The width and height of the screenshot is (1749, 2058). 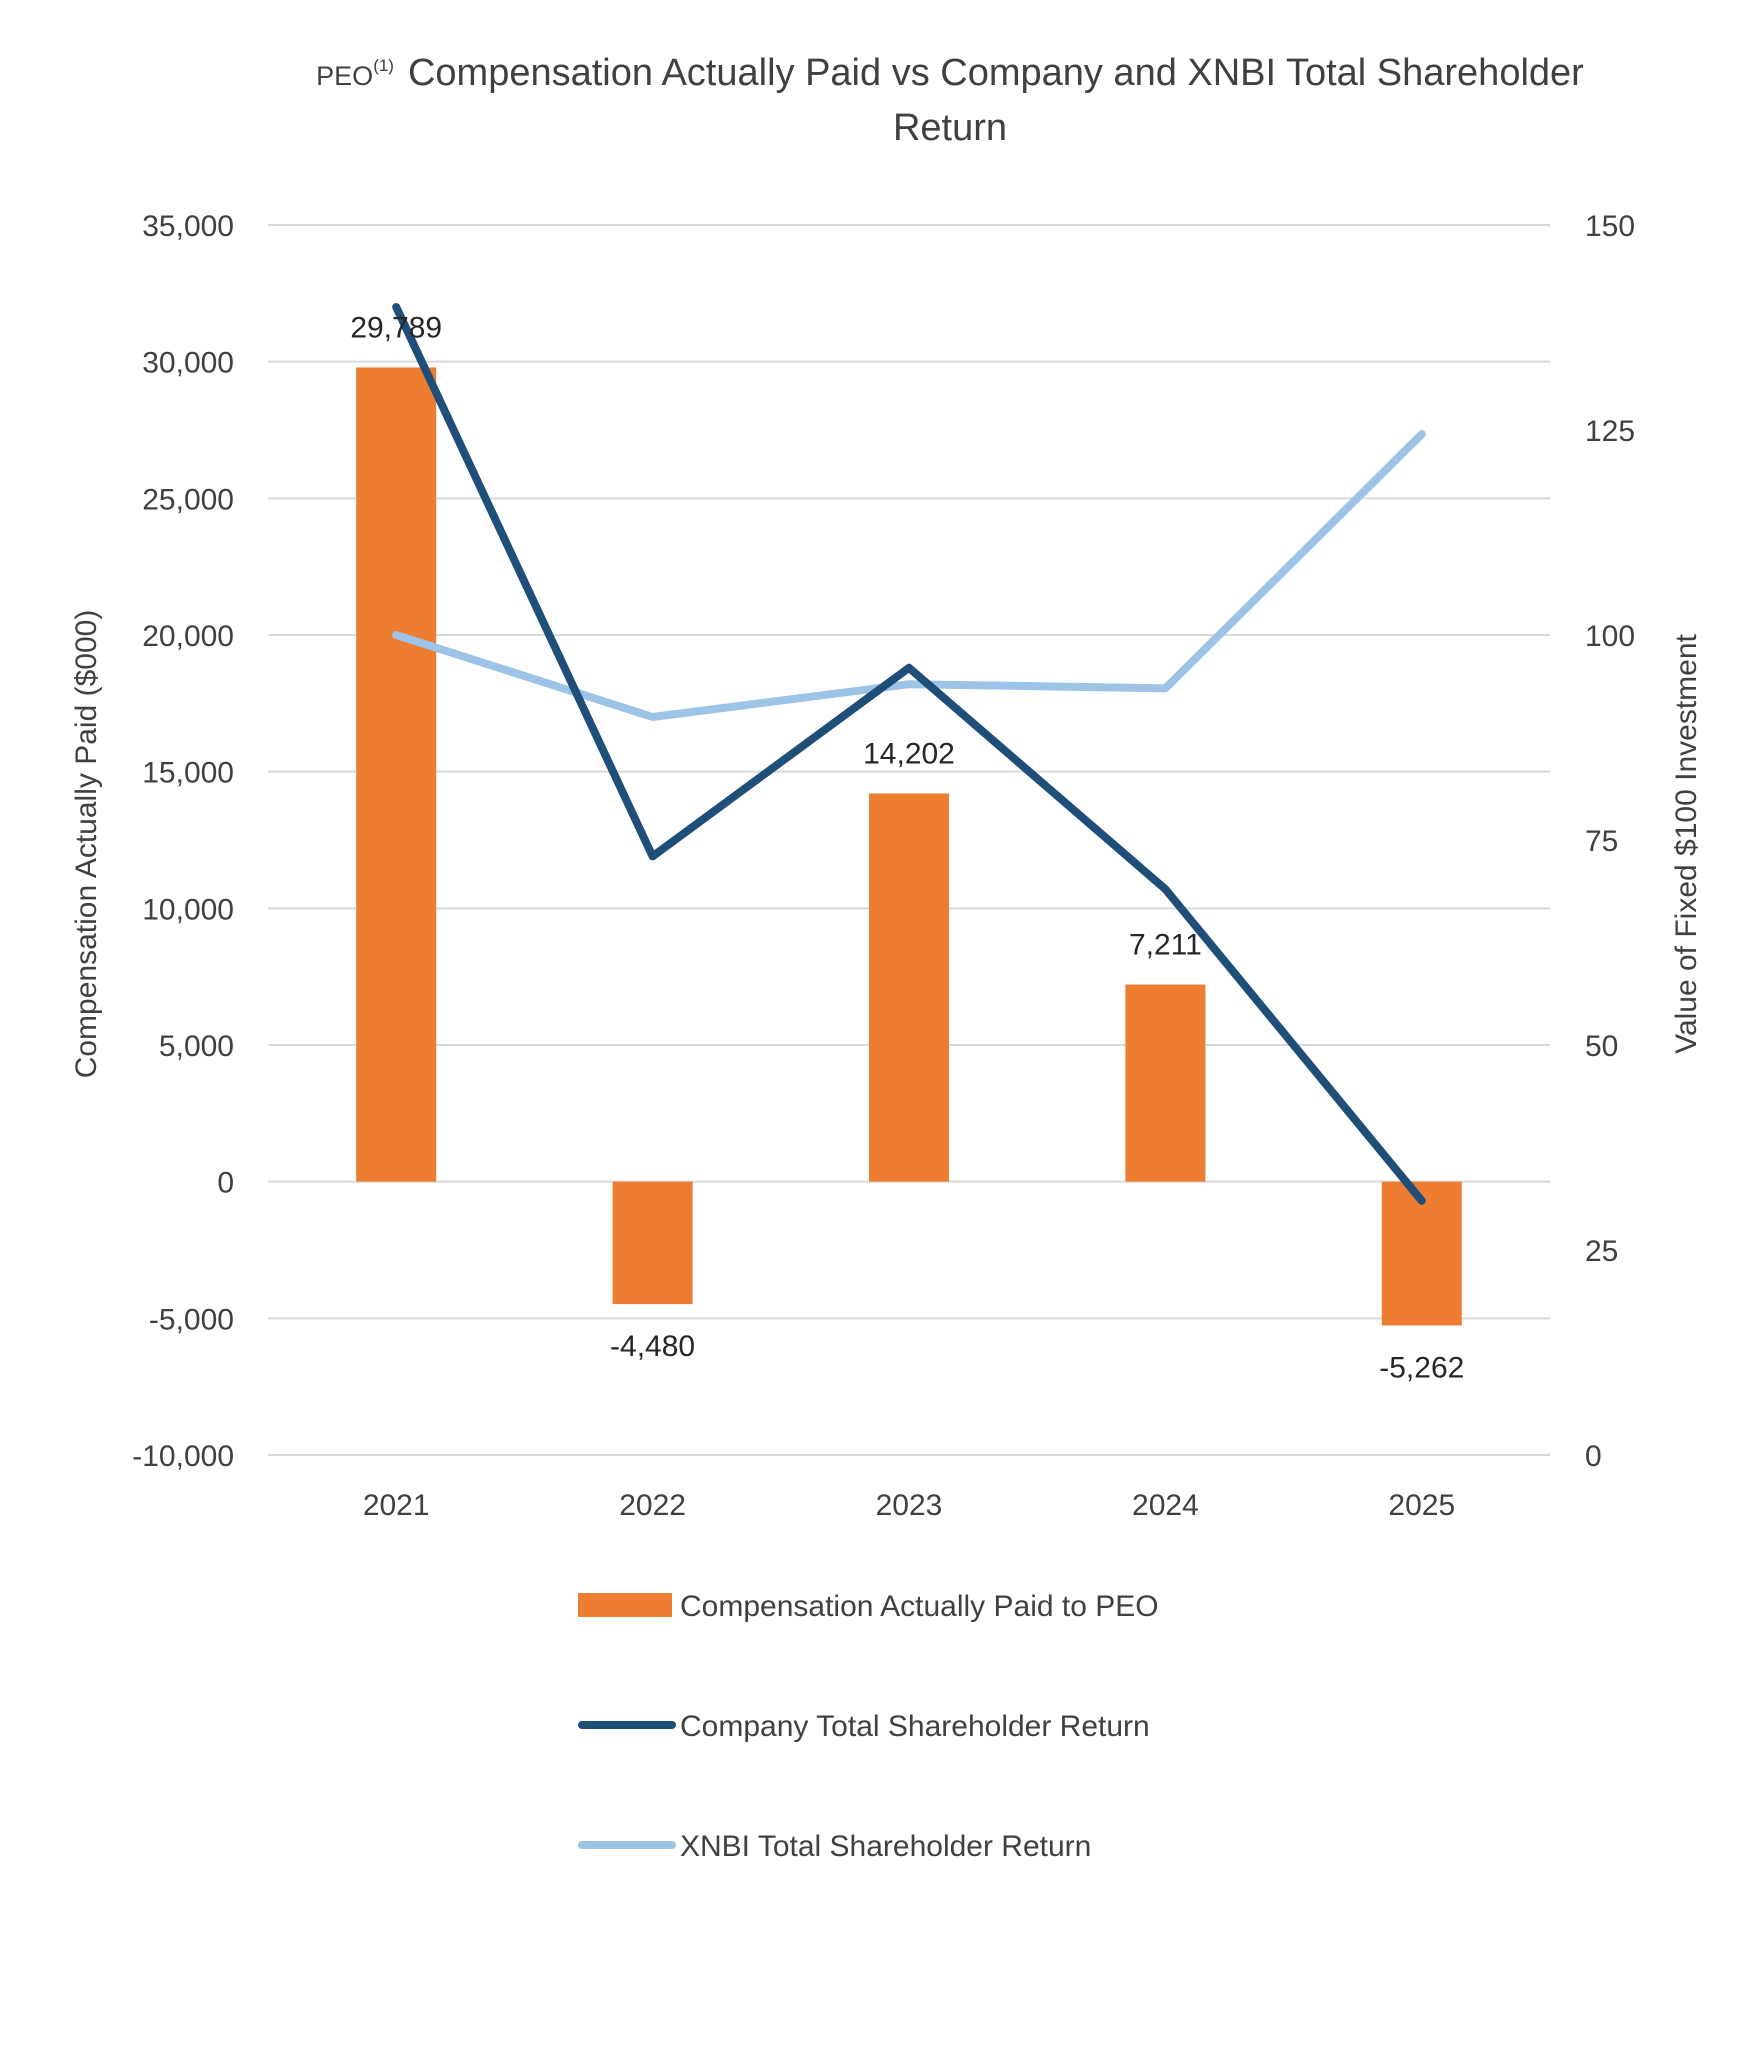 I want to click on left-tick-label: 25,000, so click(x=188, y=499).